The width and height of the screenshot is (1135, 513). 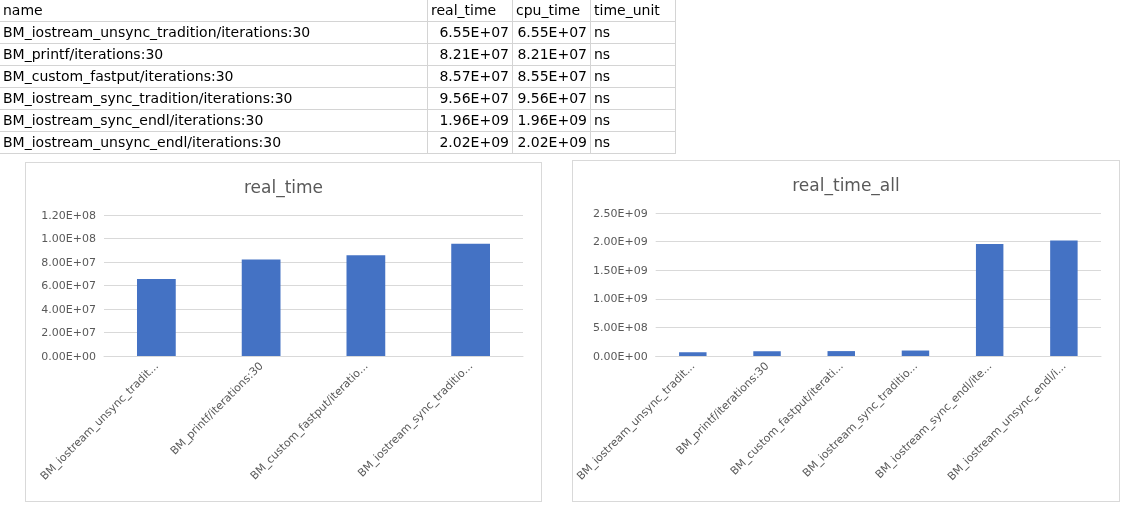 What do you see at coordinates (68, 262) in the screenshot?
I see `y-tick-label: 8.00E+07` at bounding box center [68, 262].